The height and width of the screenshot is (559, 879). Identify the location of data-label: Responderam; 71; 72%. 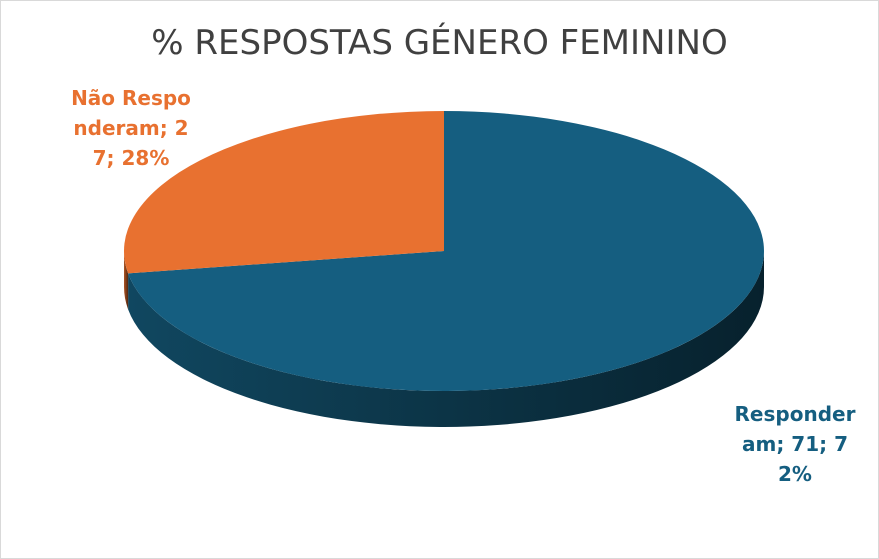
(795, 444).